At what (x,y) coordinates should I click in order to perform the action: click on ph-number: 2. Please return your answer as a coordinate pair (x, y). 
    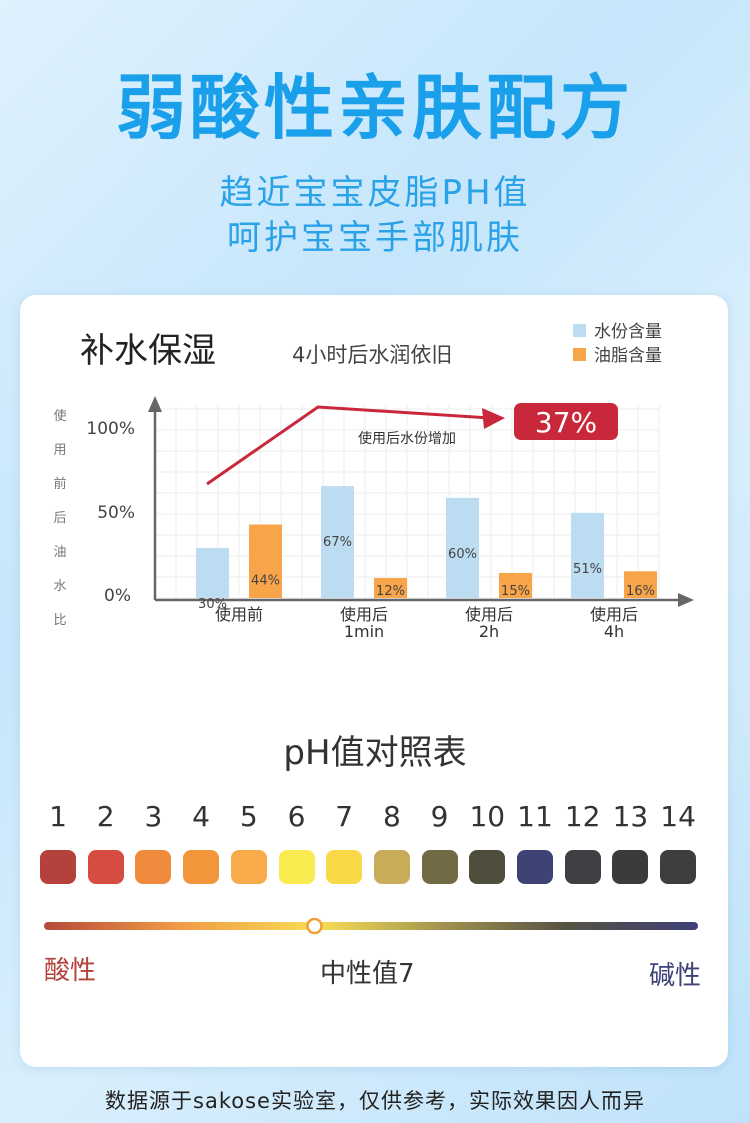
    Looking at the image, I should click on (105, 816).